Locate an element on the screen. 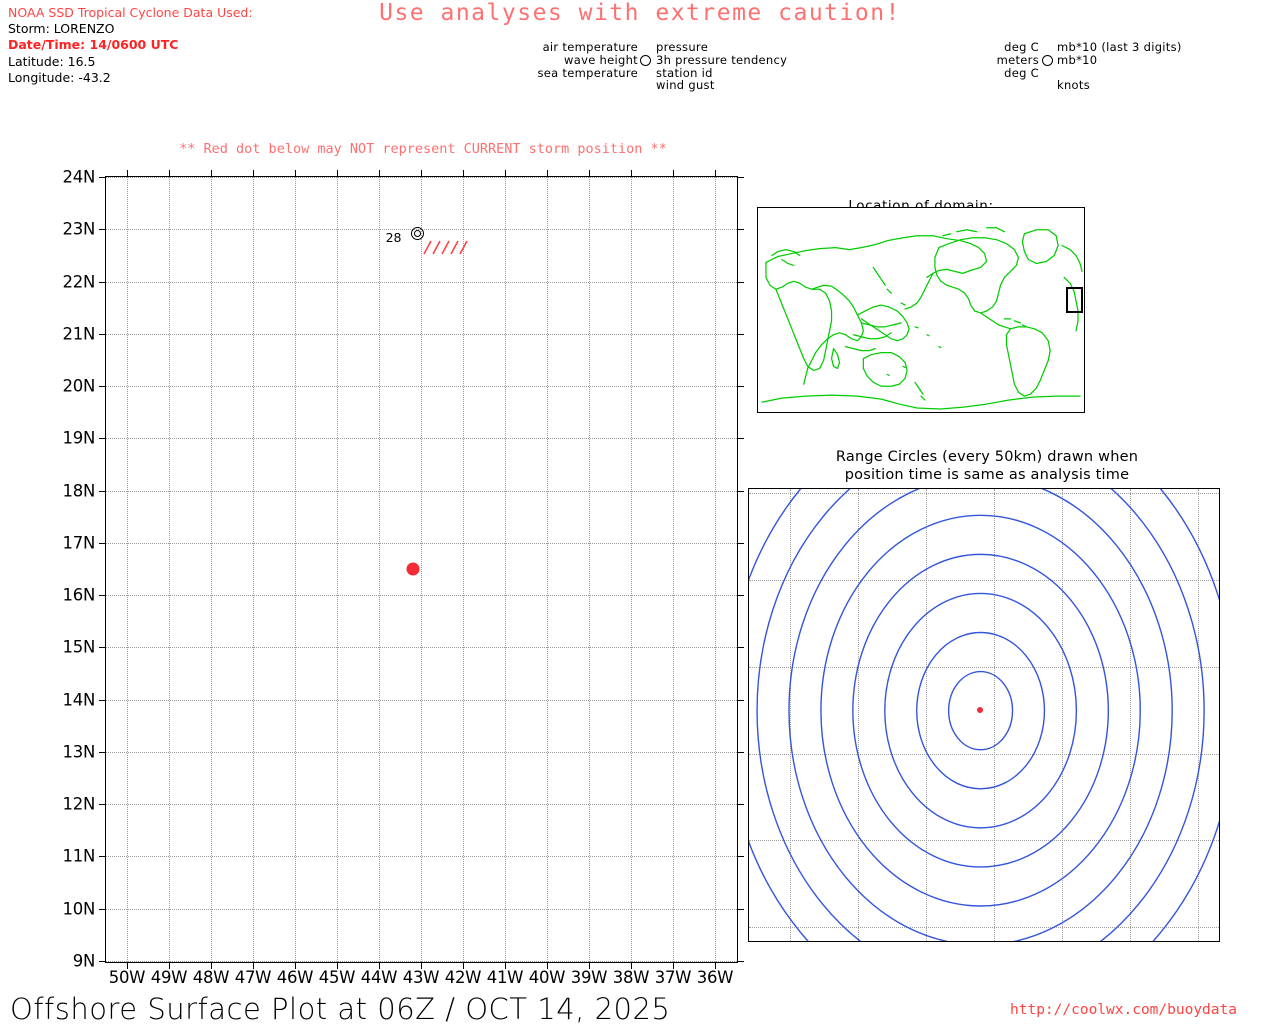 This screenshot has width=1280, height=1026. range-center-marker is located at coordinates (980, 710).